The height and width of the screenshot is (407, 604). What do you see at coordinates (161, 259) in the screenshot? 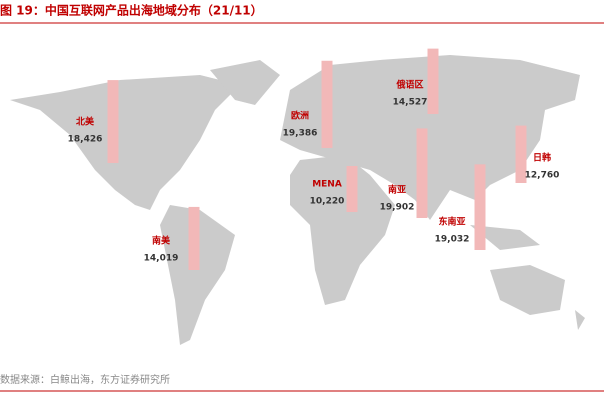
I see `value-label: 14,019` at bounding box center [161, 259].